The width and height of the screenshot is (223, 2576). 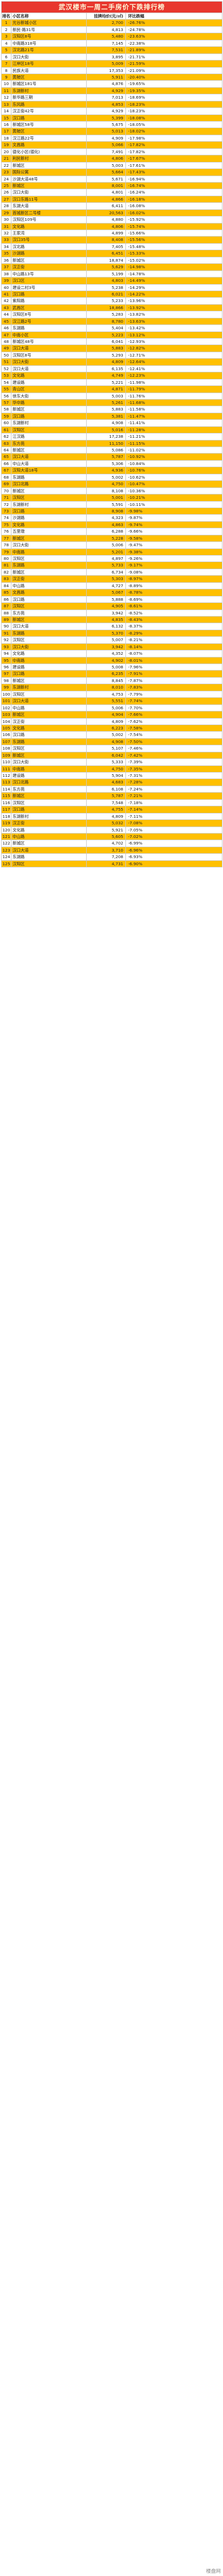 I want to click on table-row: 66 中山大道 5,306 -10.84%, so click(x=112, y=464).